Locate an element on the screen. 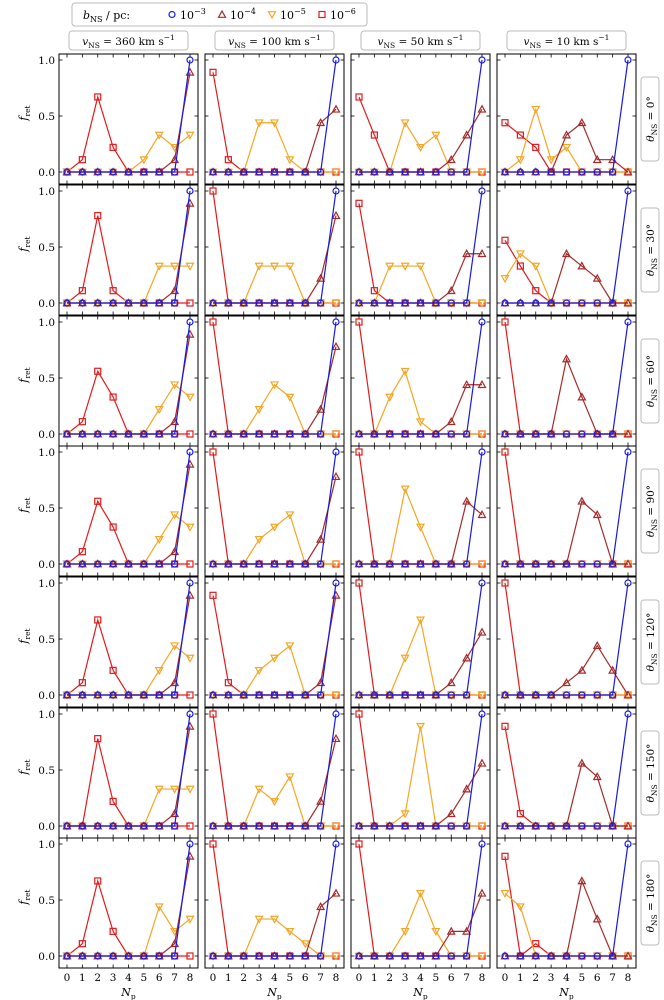 This screenshot has width=664, height=1000. row-header-box is located at coordinates (650, 642).